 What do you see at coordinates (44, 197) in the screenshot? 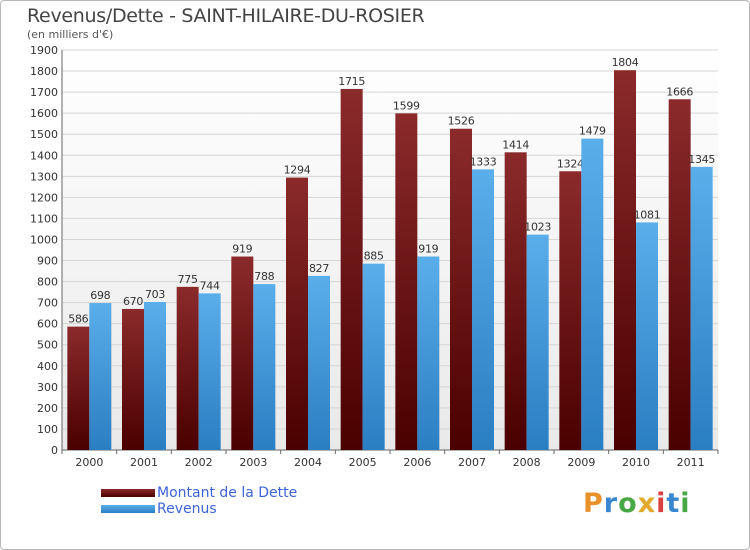
I see `y-tick-label: 1200` at bounding box center [44, 197].